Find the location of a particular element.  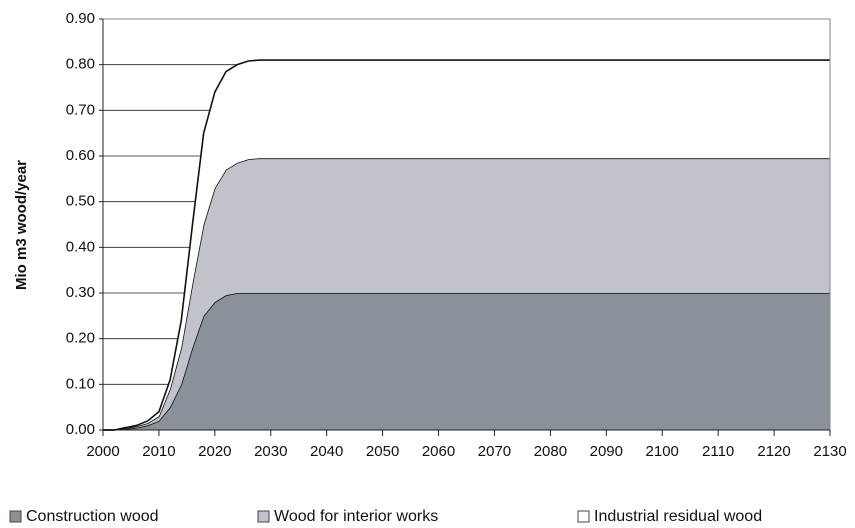

y-tick-label: 0.30 is located at coordinates (80, 292).